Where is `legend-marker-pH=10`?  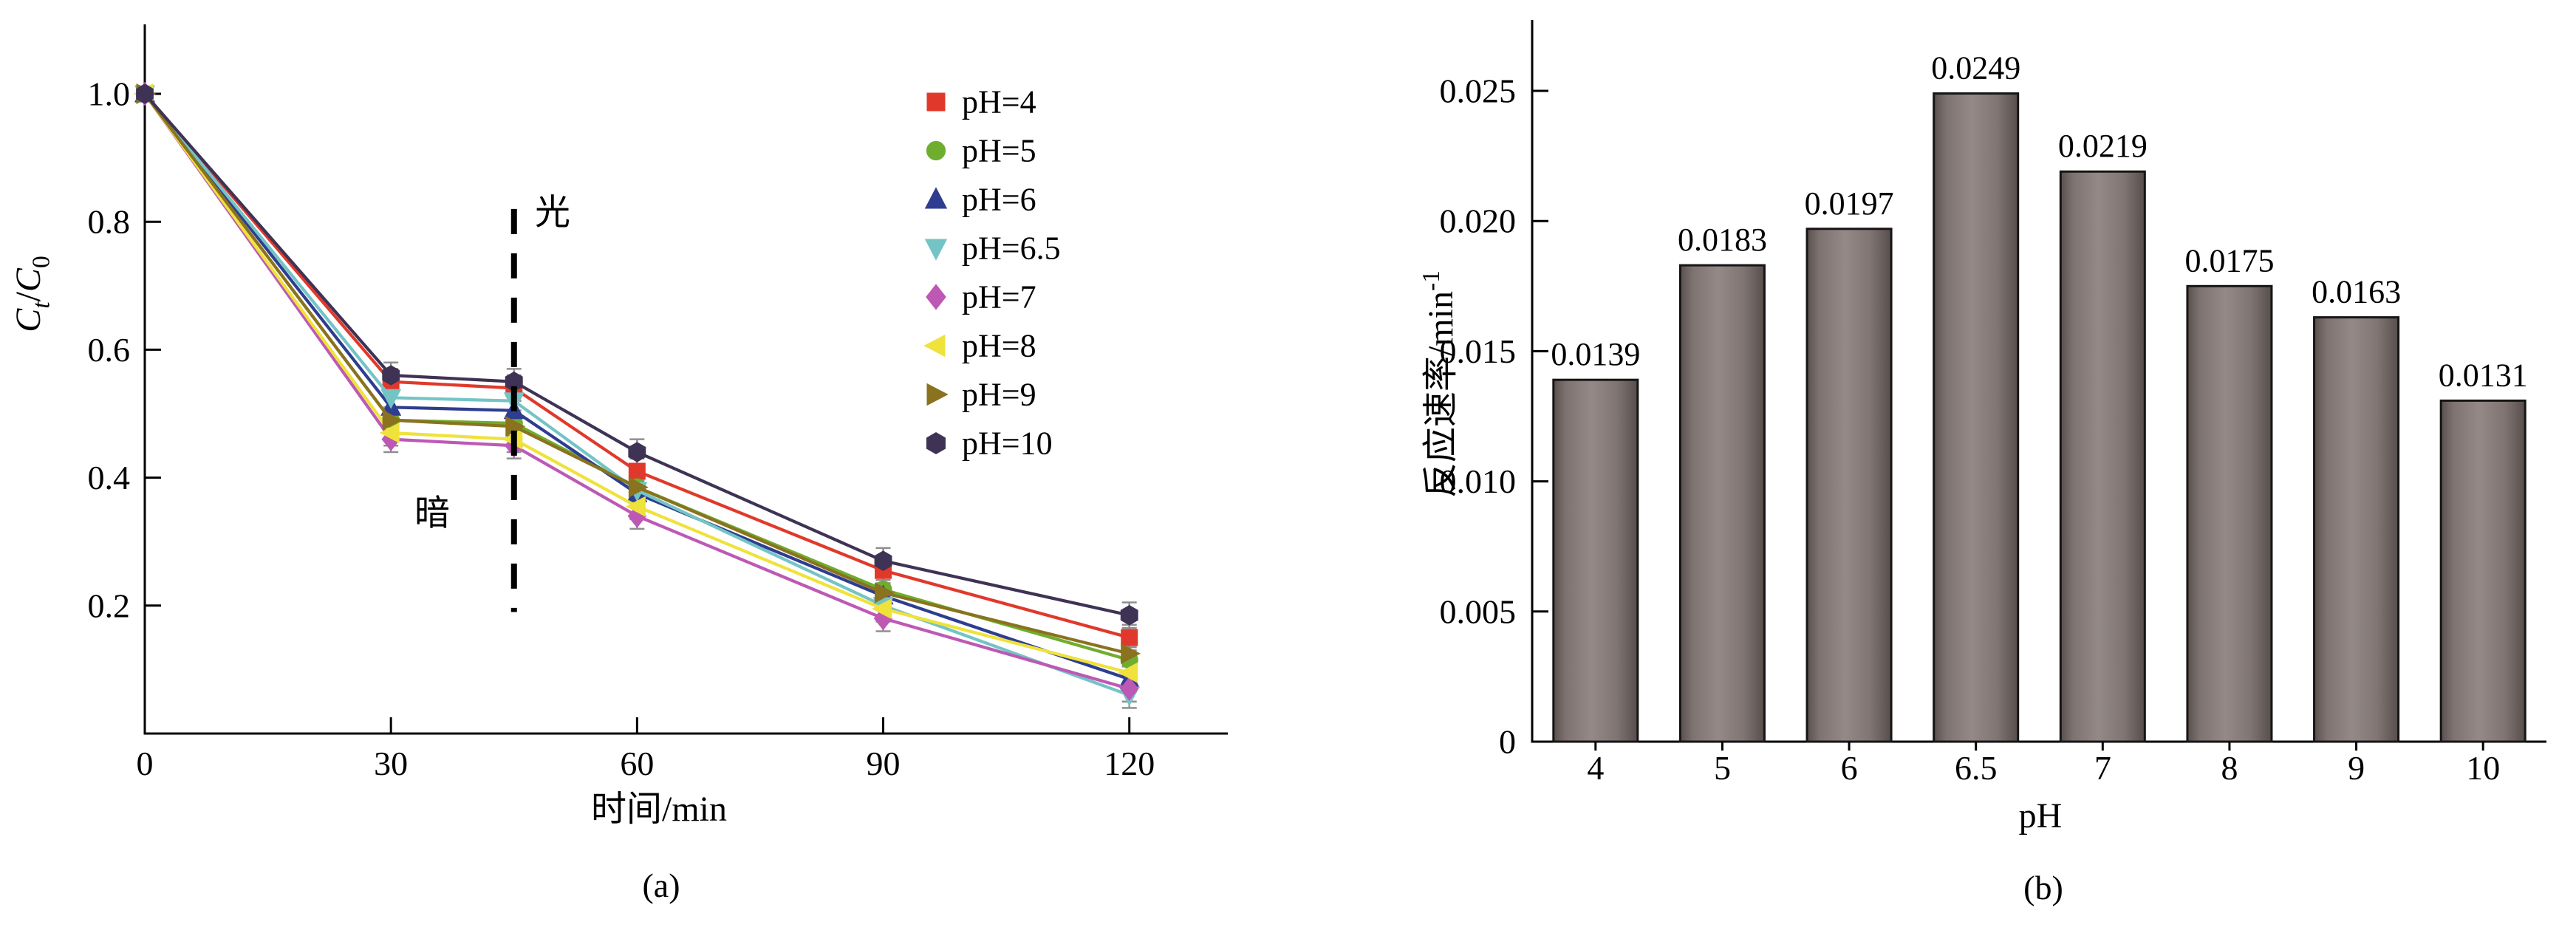
legend-marker-pH=10 is located at coordinates (936, 443).